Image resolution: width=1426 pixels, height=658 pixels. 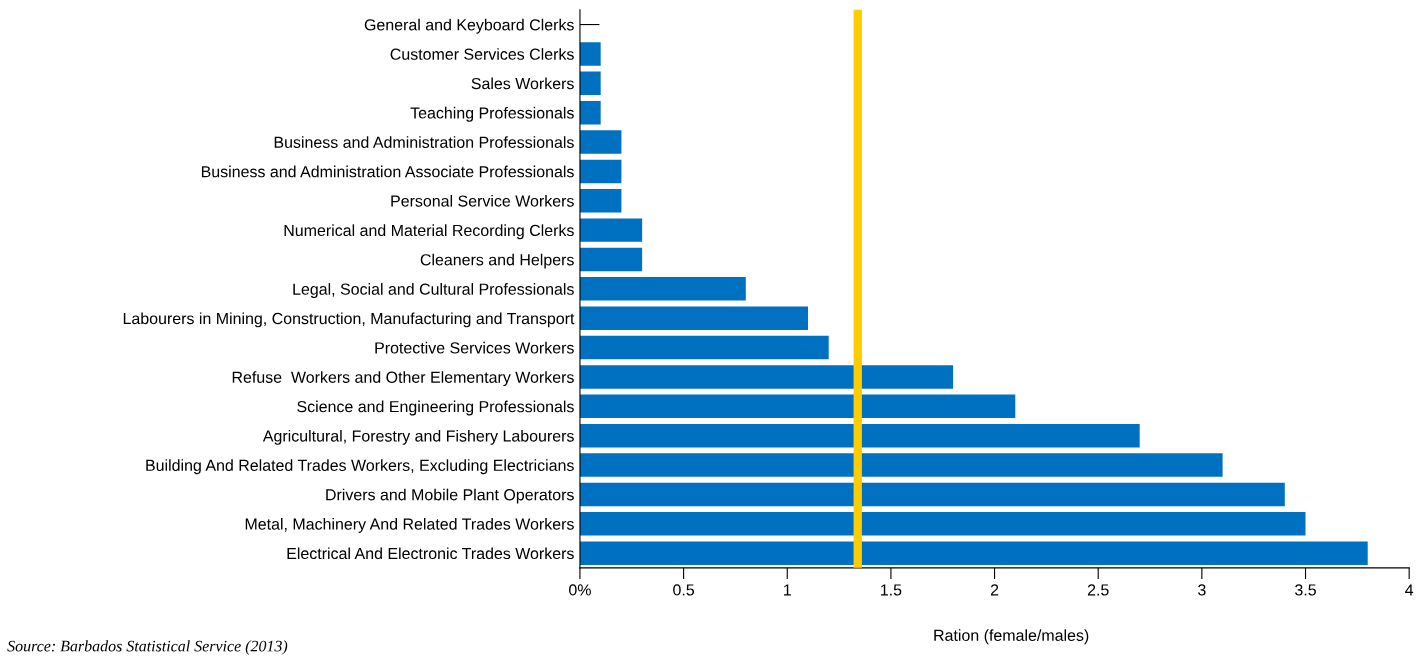 What do you see at coordinates (684, 590) in the screenshot?
I see `x-tick-label: 0.5` at bounding box center [684, 590].